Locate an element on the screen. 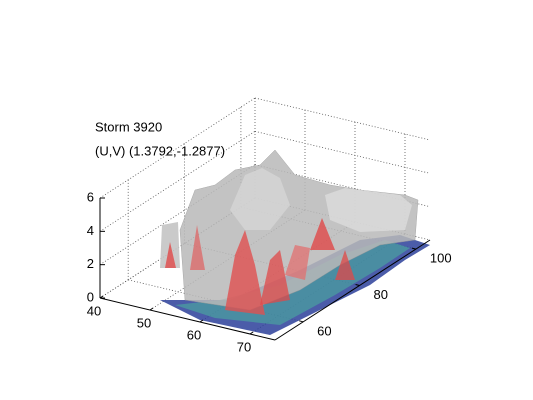 The height and width of the screenshot is (400, 533). y-tick-label: 60 is located at coordinates (324, 330).